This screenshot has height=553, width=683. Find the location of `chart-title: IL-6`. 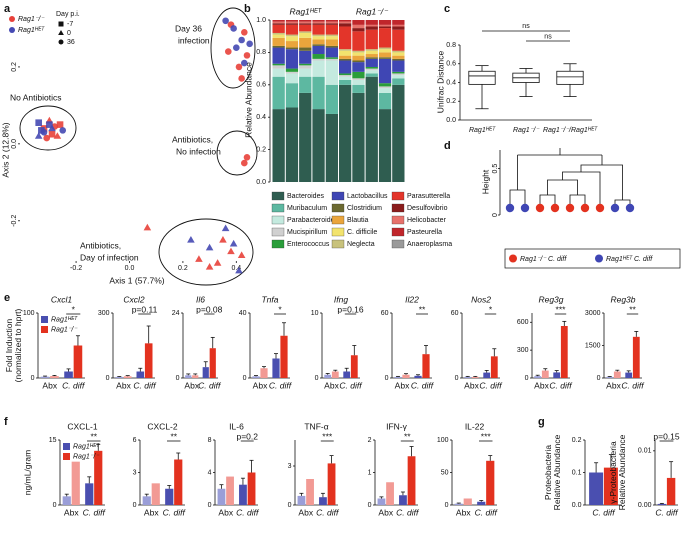

chart-title: IL-6 is located at coordinates (236, 426).